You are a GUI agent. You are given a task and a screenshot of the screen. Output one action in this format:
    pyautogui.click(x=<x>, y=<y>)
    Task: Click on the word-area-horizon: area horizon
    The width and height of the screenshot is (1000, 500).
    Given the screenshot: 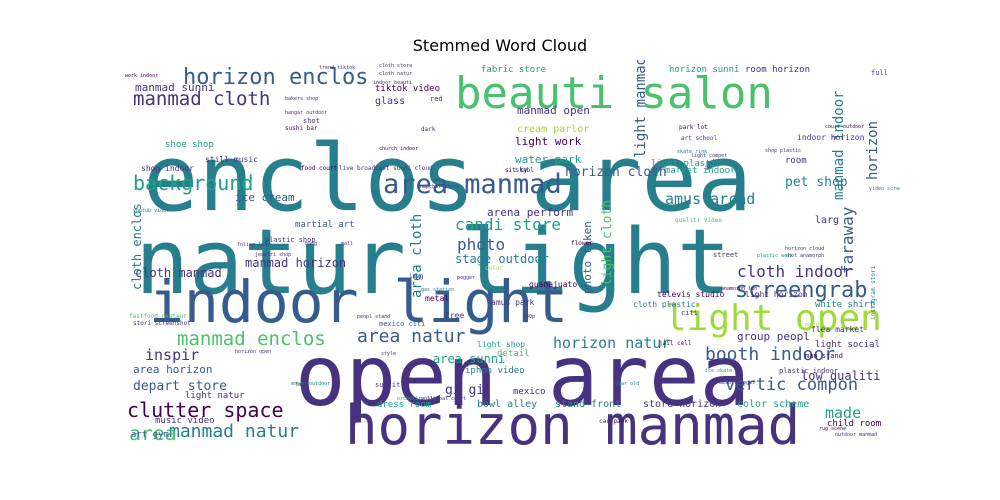 What is the action you would take?
    pyautogui.click(x=172, y=369)
    